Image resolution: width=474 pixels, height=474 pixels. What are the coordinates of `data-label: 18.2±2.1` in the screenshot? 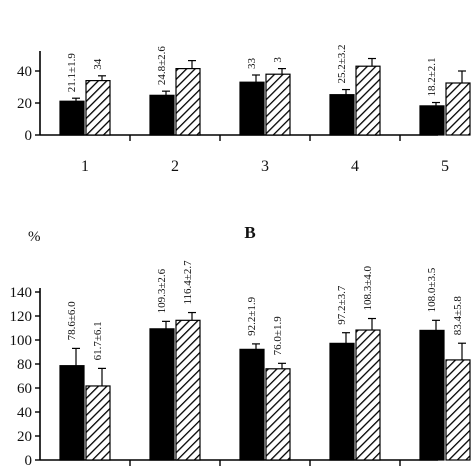 It's located at (432, 76).